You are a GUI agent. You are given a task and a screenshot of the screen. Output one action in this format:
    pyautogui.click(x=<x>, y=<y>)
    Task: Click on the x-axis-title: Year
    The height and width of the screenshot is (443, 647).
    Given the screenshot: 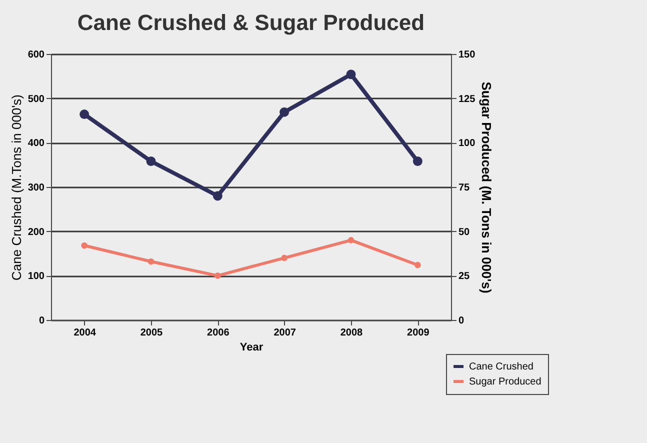 What is the action you would take?
    pyautogui.click(x=252, y=348)
    